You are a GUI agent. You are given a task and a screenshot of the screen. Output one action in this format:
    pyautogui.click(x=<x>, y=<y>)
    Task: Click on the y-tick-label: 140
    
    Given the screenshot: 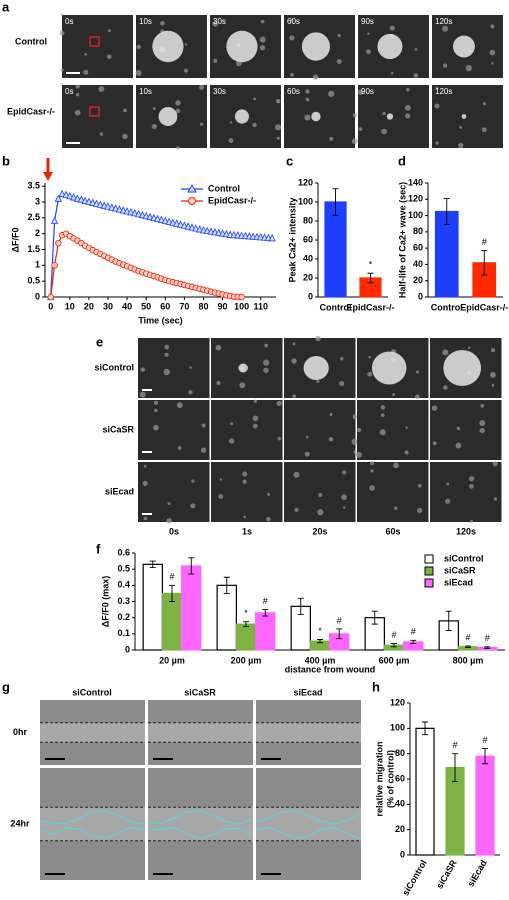 What is the action you would take?
    pyautogui.click(x=415, y=182)
    